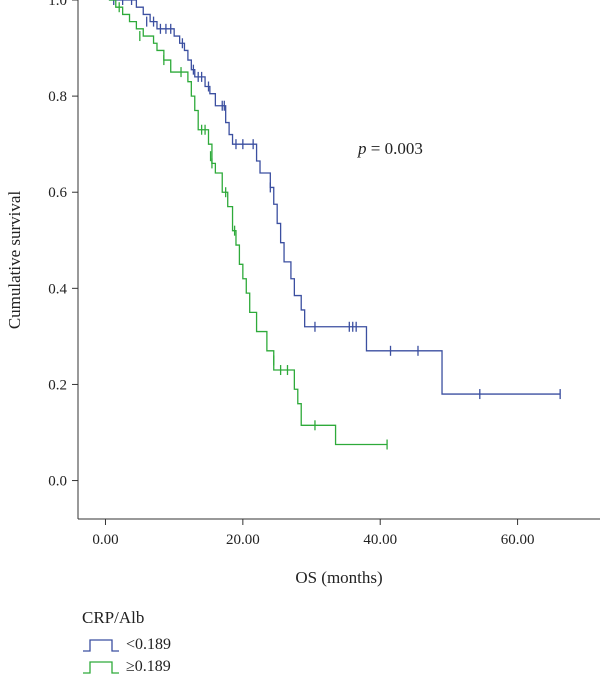 This screenshot has height=682, width=600. What do you see at coordinates (380, 540) in the screenshot?
I see `x-tick-label: 40.00` at bounding box center [380, 540].